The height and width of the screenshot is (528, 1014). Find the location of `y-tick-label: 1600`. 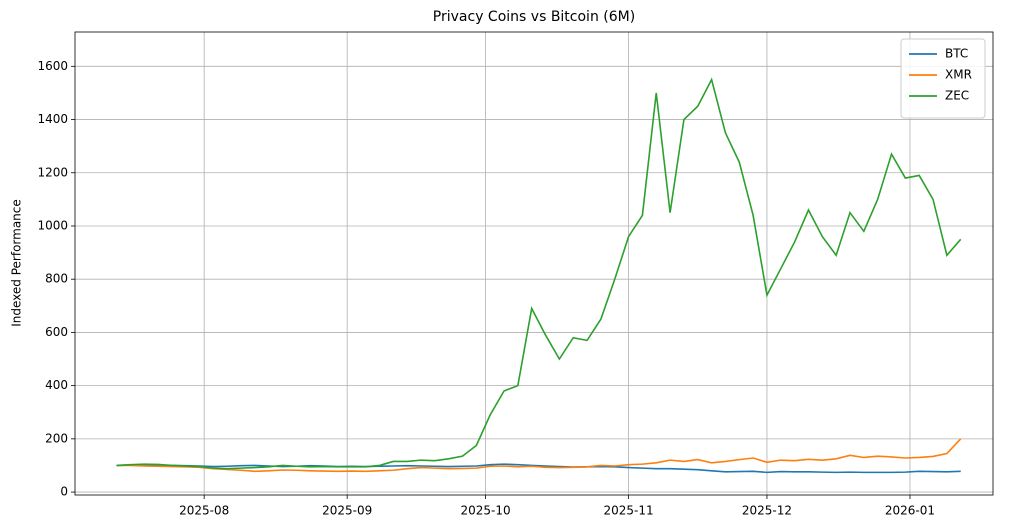

y-tick-label: 1600 is located at coordinates (52, 66).